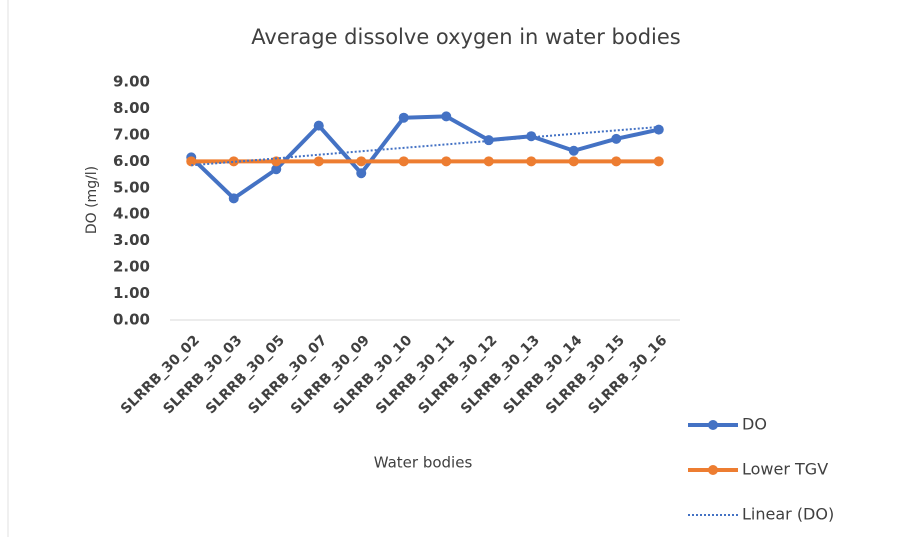 The width and height of the screenshot is (912, 537). What do you see at coordinates (754, 424) in the screenshot?
I see `legend-label: DO` at bounding box center [754, 424].